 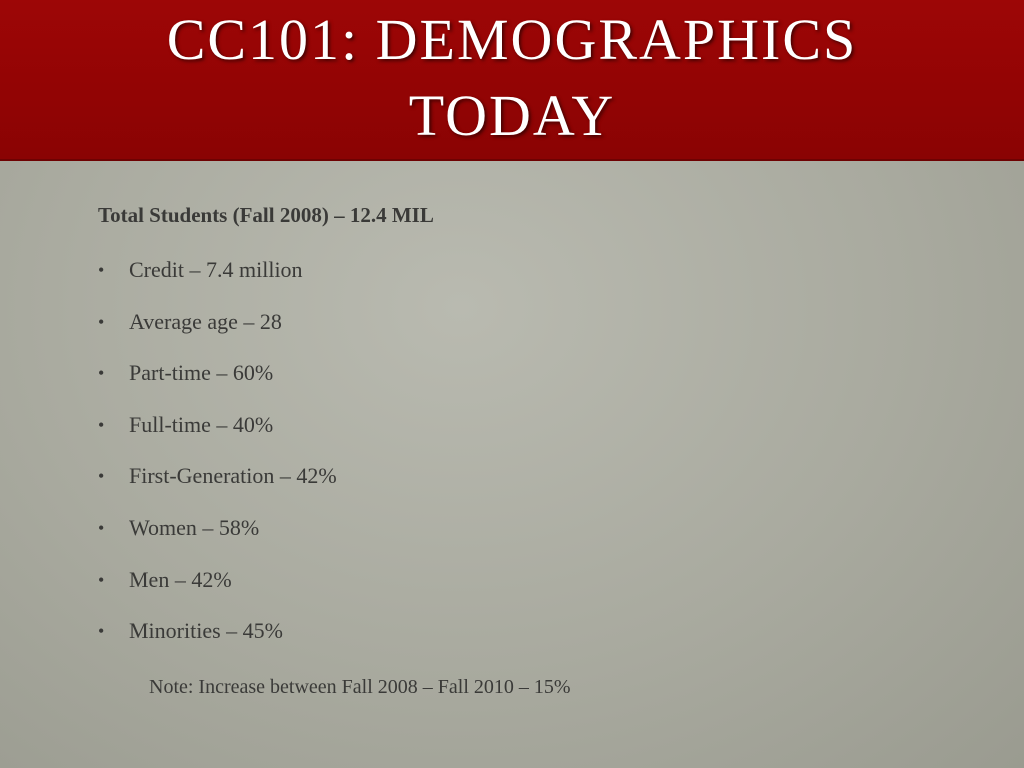 I want to click on list-item-text: Full-time – 40%, so click(x=201, y=424).